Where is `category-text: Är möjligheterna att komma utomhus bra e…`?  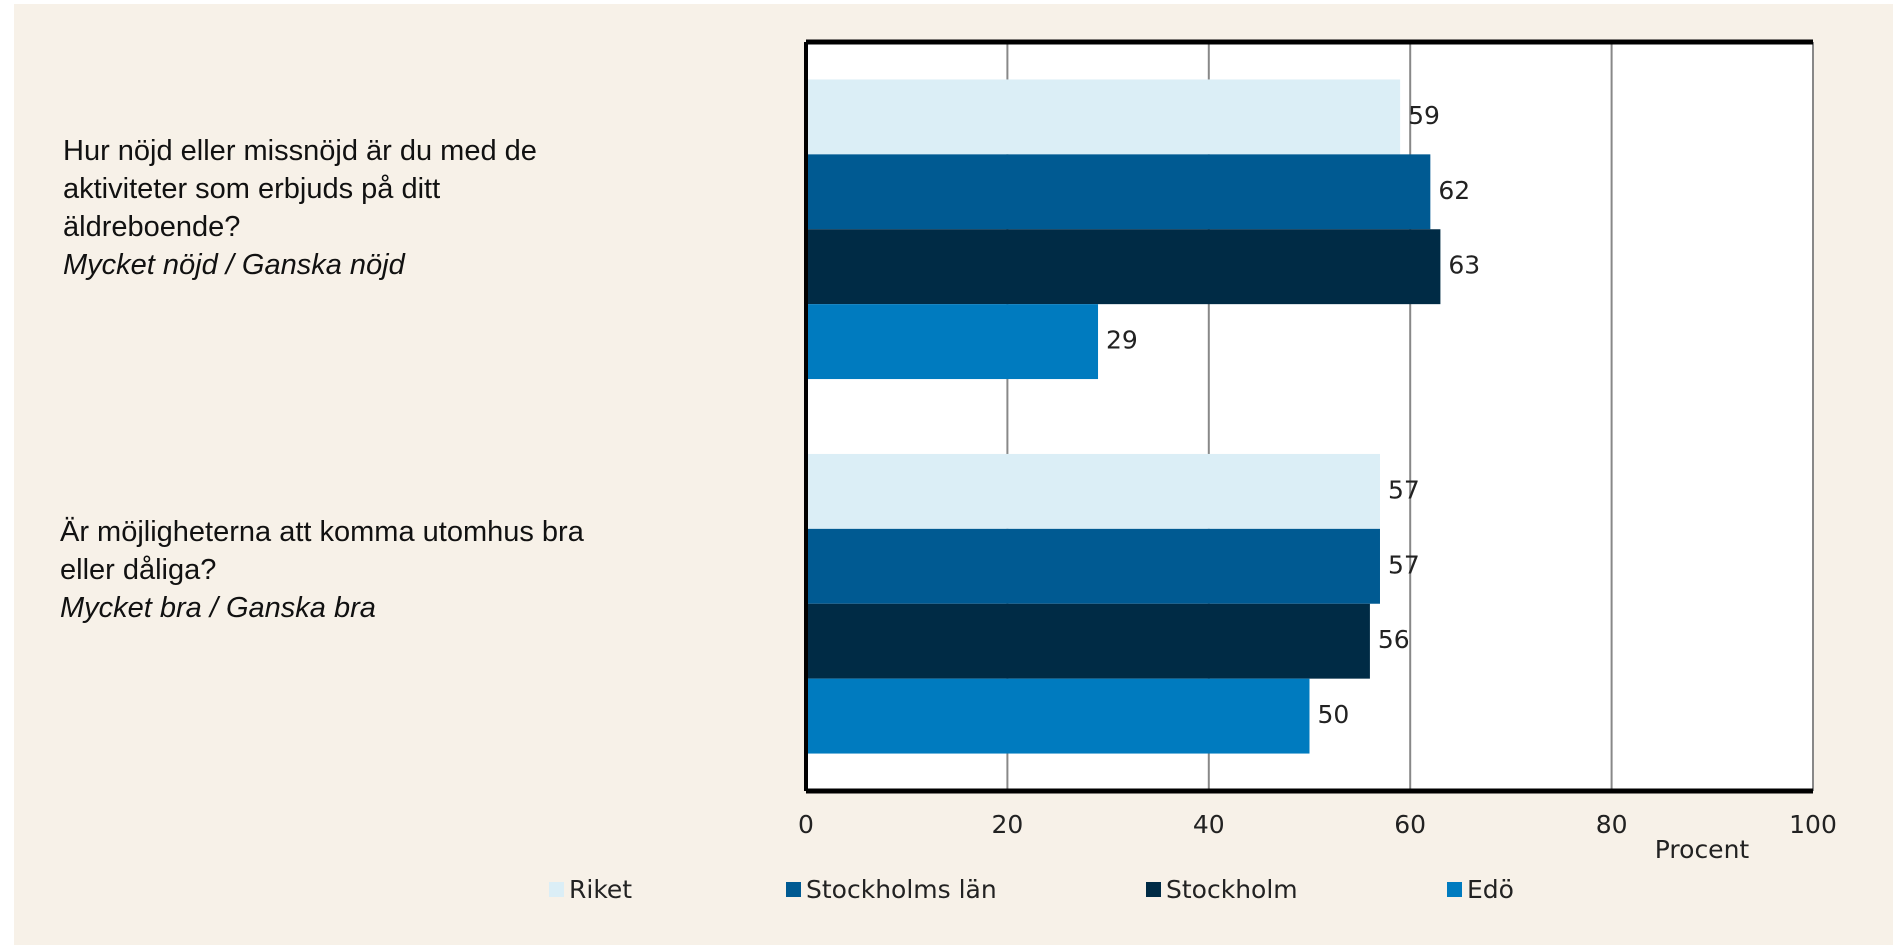 category-text: Är möjligheterna att komma utomhus bra e… is located at coordinates (322, 551).